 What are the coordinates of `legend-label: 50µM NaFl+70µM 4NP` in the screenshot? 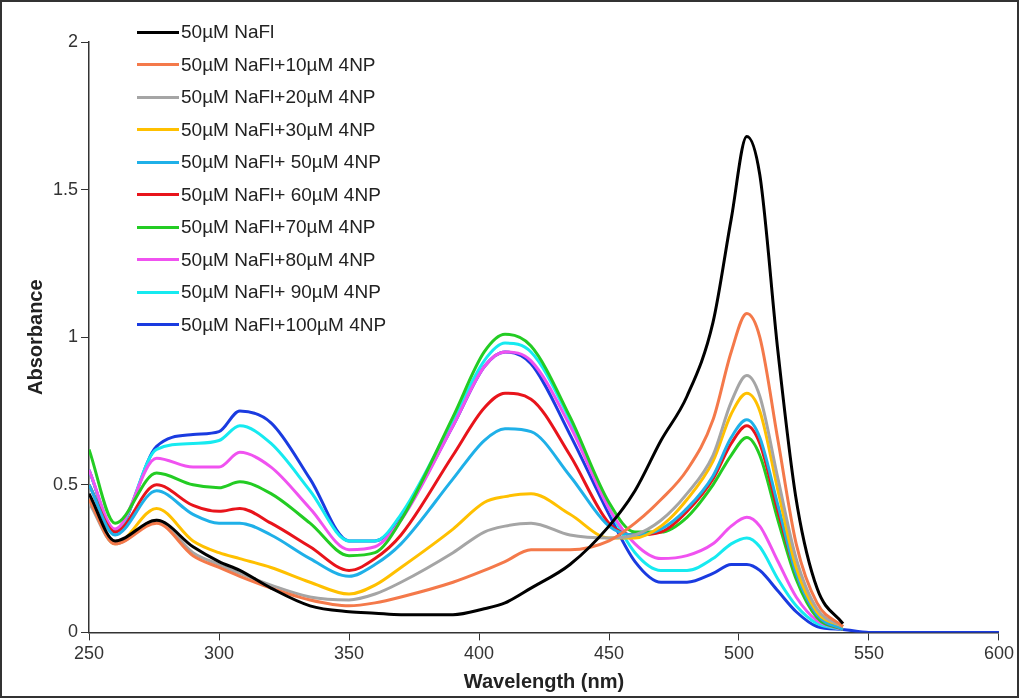 It's located at (278, 227).